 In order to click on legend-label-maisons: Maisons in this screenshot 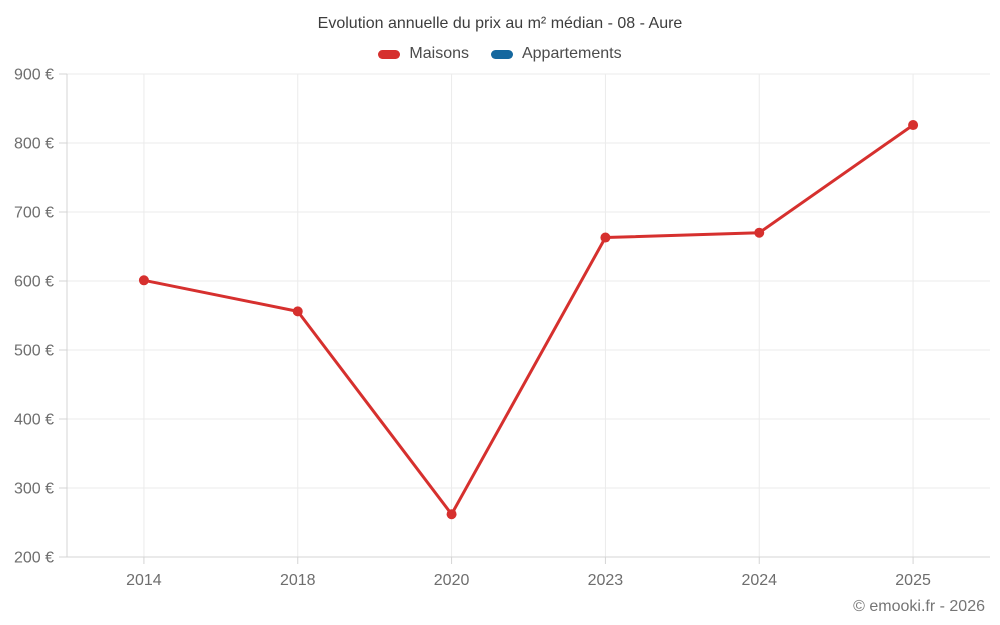, I will do `click(439, 53)`.